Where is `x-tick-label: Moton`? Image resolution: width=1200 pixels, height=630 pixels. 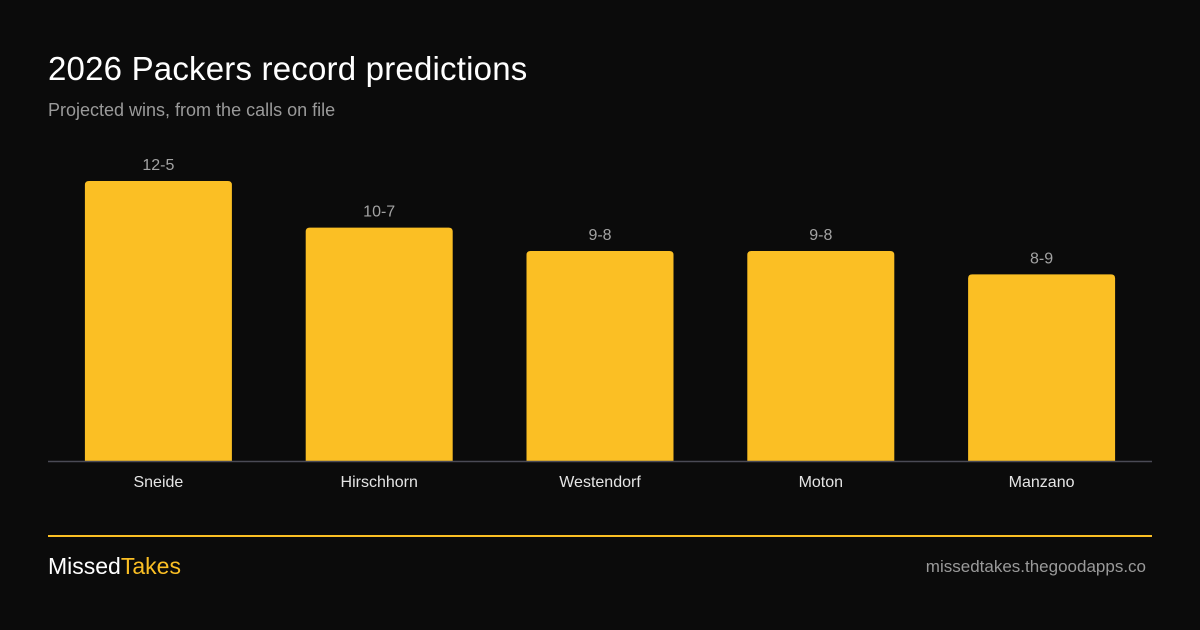
x-tick-label: Moton is located at coordinates (821, 482).